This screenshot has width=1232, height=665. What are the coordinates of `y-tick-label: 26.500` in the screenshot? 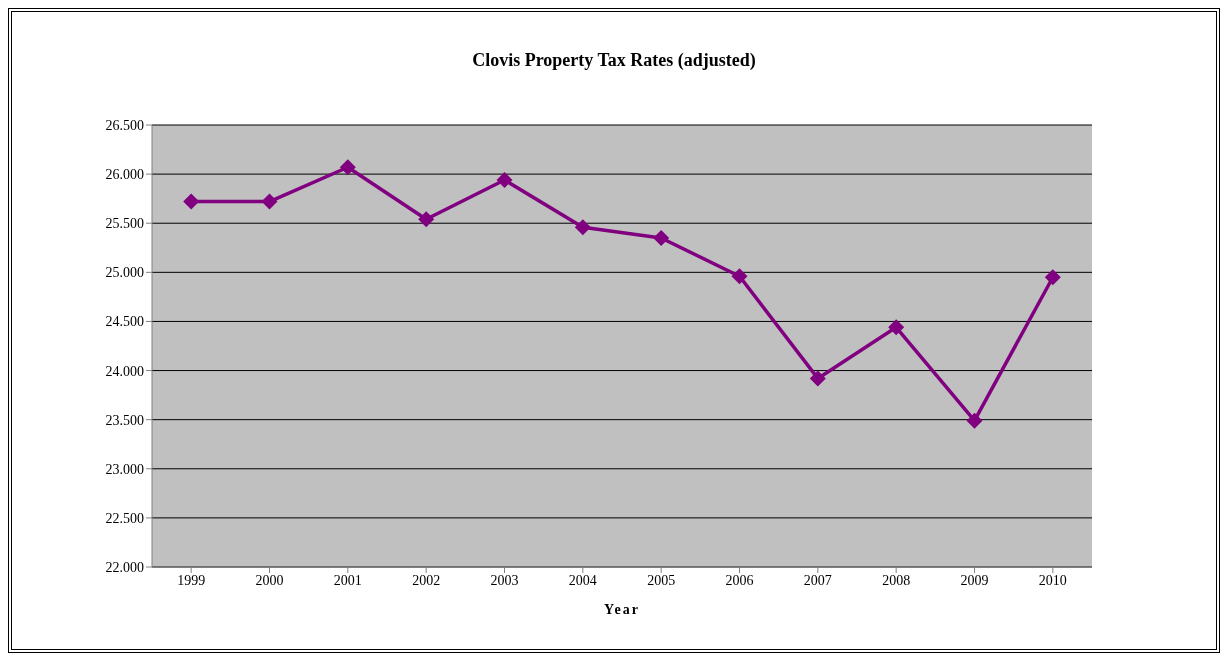 It's located at (124, 125).